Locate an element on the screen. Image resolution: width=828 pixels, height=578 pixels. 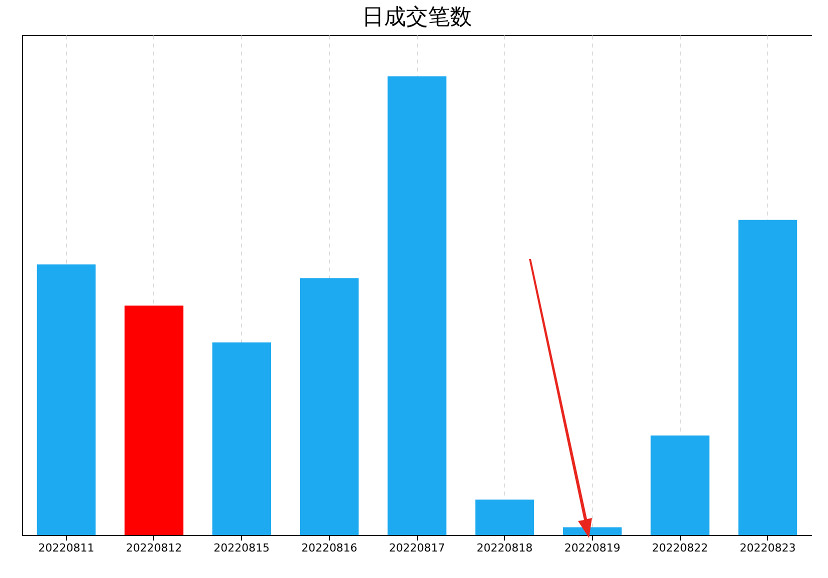
x-tick-label: 20220811 is located at coordinates (66, 548).